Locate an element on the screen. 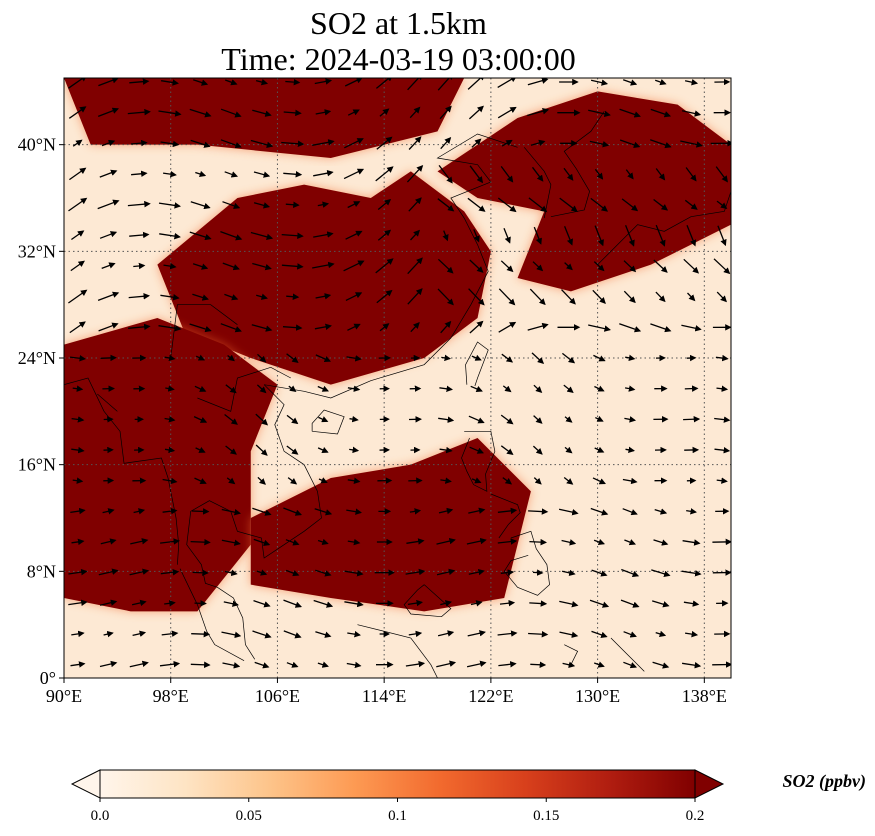  y-tick-label: 0° is located at coordinates (48, 678).